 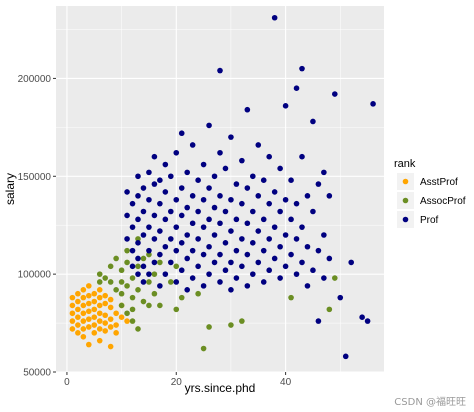 What do you see at coordinates (220, 388) in the screenshot?
I see `x-axis-title: yrs.since.phd` at bounding box center [220, 388].